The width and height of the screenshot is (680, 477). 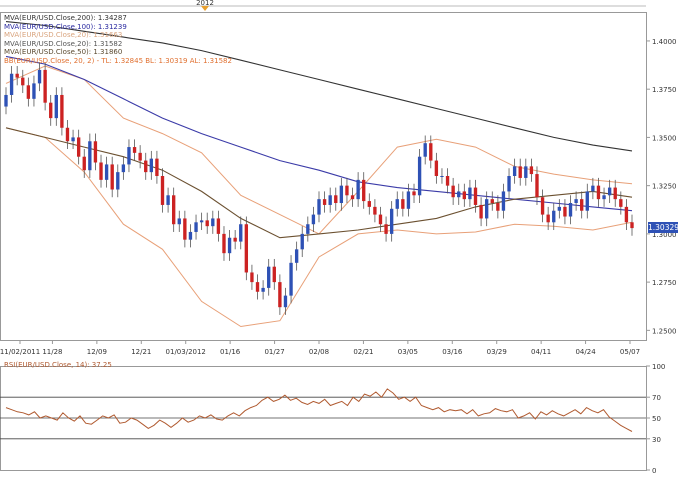 What do you see at coordinates (664, 235) in the screenshot?
I see `y-tick-label: 1.3000` at bounding box center [664, 235].